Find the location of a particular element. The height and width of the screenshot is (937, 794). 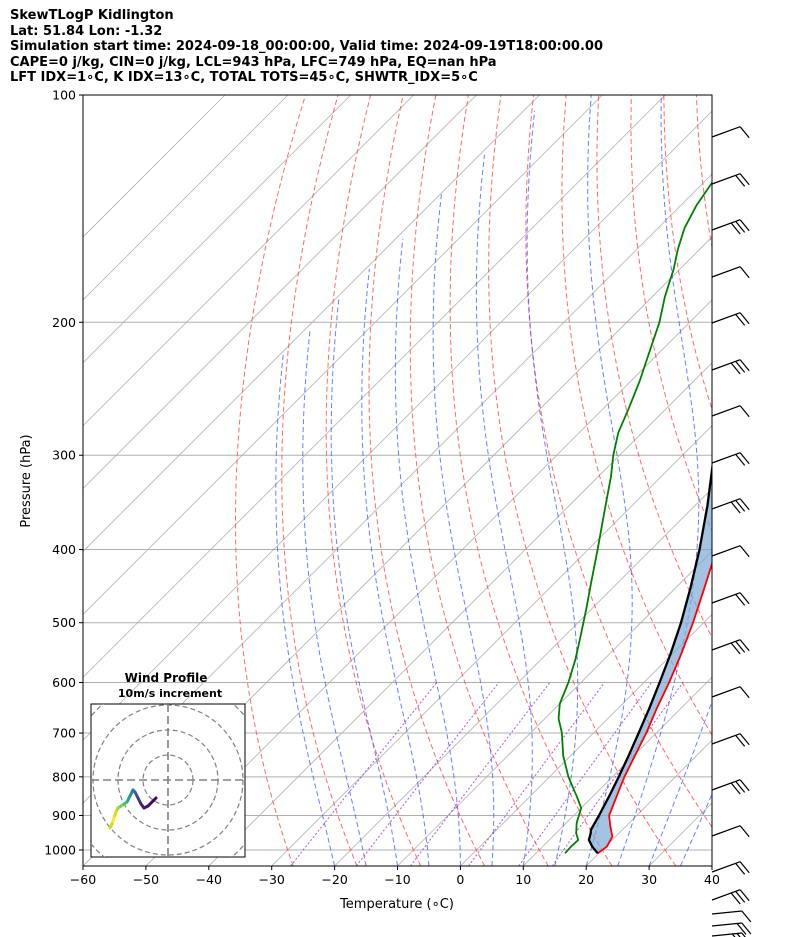

hodograph-plot is located at coordinates (168, 780).